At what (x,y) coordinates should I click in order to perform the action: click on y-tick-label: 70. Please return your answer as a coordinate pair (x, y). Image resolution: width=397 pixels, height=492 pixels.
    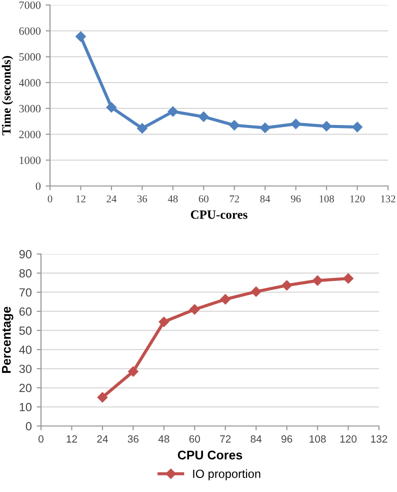
    Looking at the image, I should click on (25, 292).